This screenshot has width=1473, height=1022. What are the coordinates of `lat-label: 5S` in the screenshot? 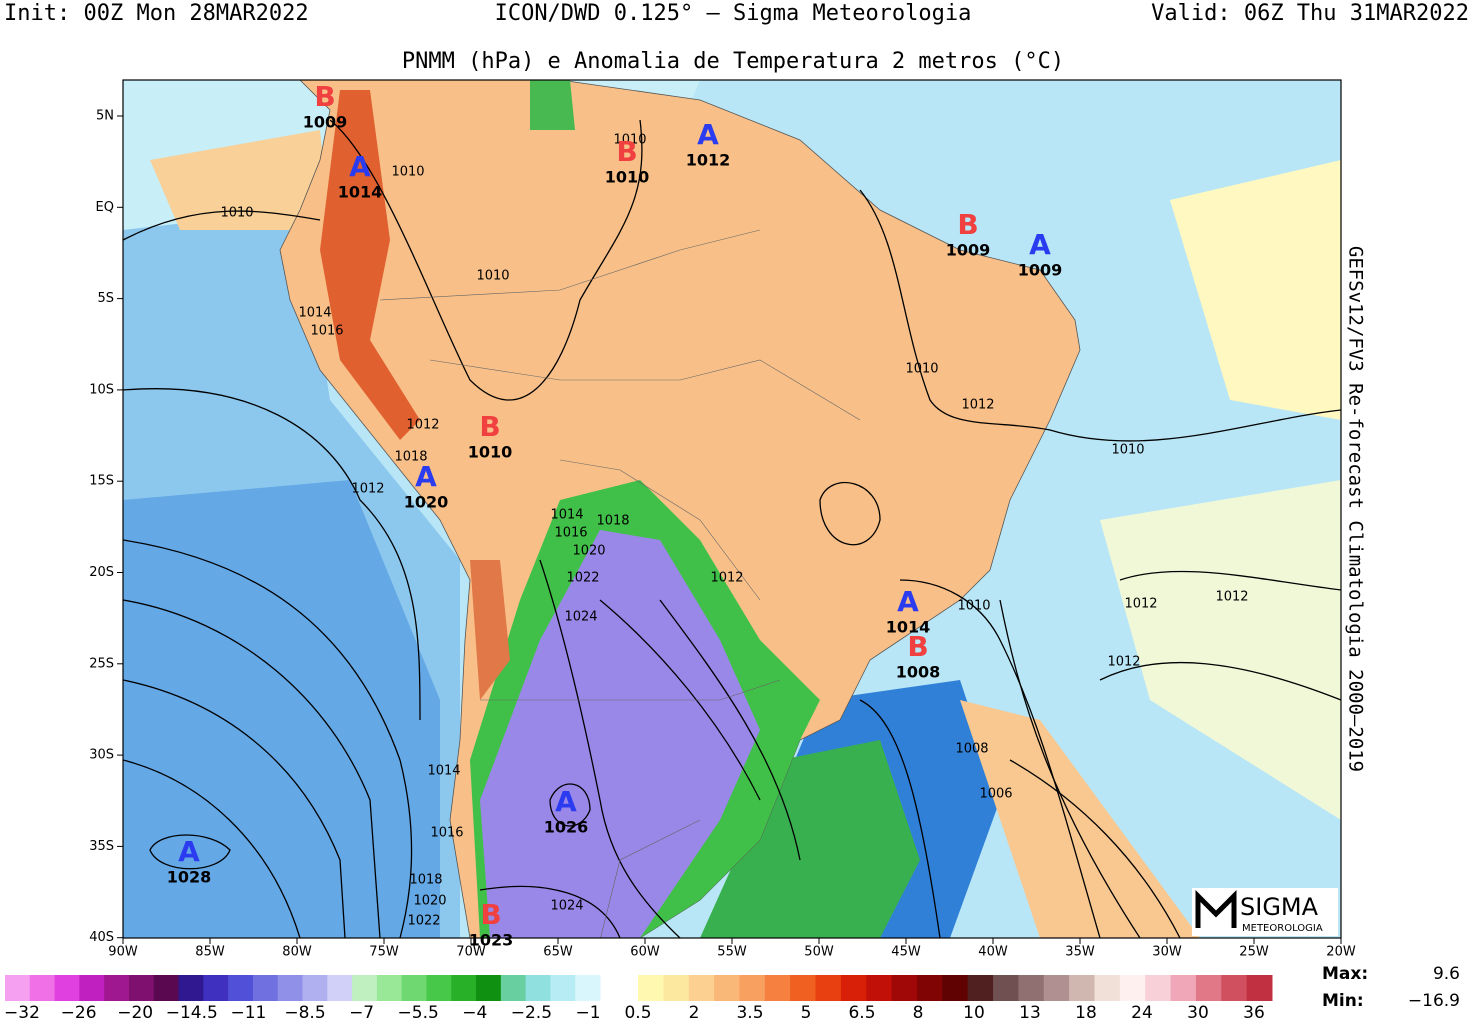 It's located at (105, 298).